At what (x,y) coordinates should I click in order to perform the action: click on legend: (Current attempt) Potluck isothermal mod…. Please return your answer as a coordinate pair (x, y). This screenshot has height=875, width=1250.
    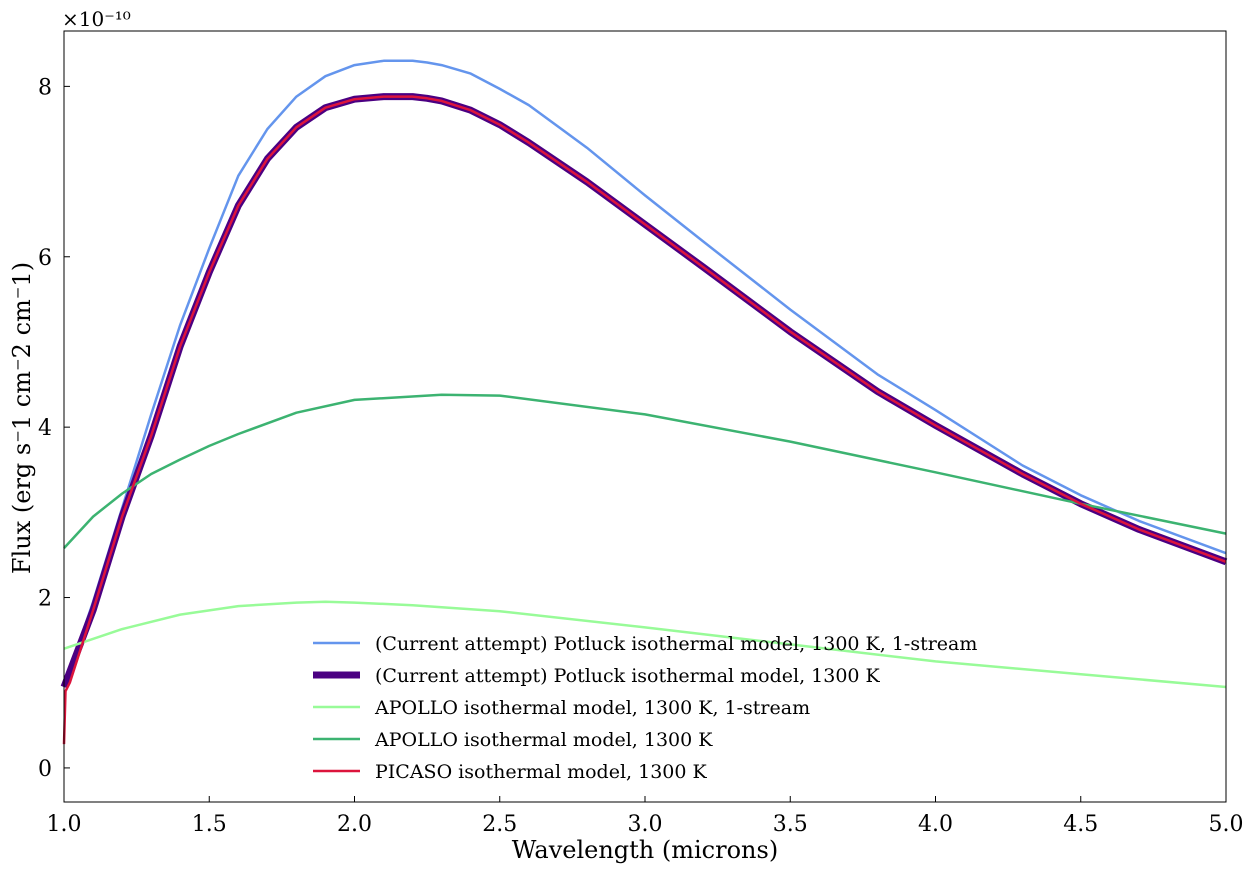
    Looking at the image, I should click on (645, 708).